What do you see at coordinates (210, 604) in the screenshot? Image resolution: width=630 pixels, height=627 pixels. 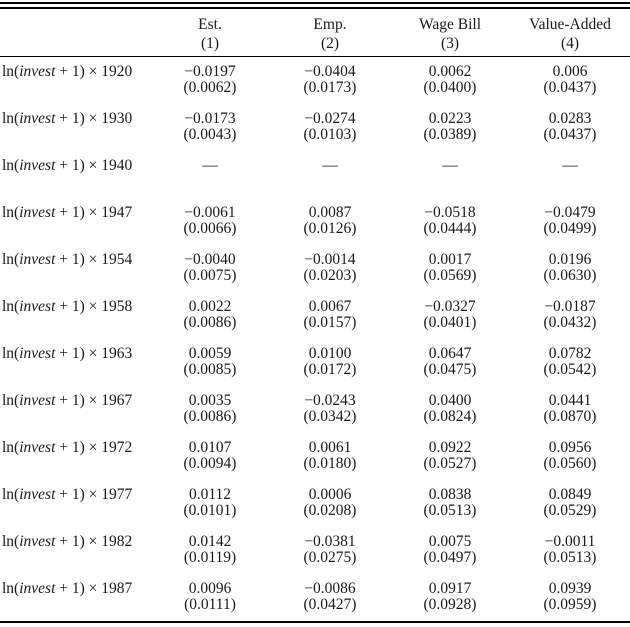 I see `standard-error: (0.0111)` at bounding box center [210, 604].